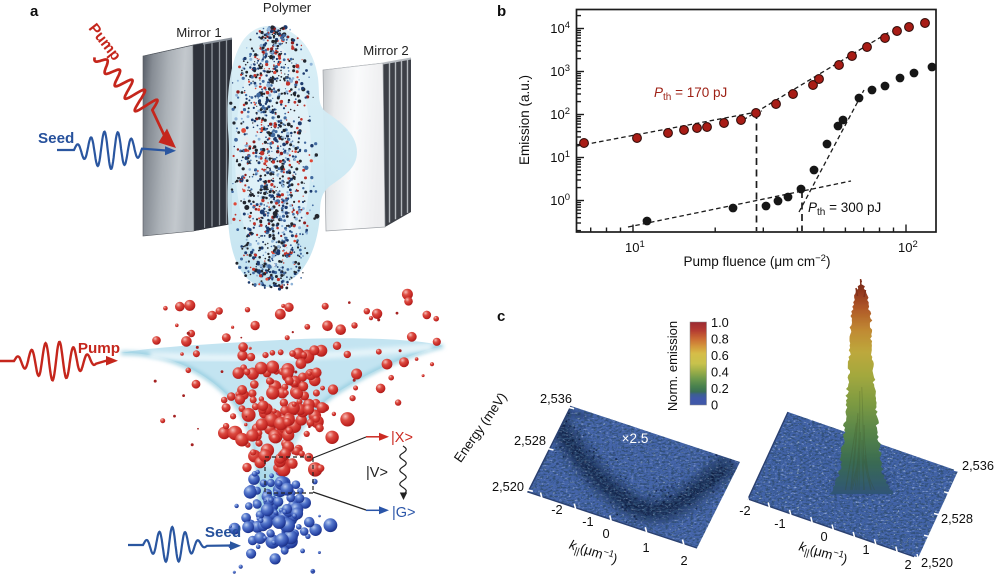  What do you see at coordinates (524, 120) in the screenshot?
I see `svg-text: Emission (a.u.)` at bounding box center [524, 120].